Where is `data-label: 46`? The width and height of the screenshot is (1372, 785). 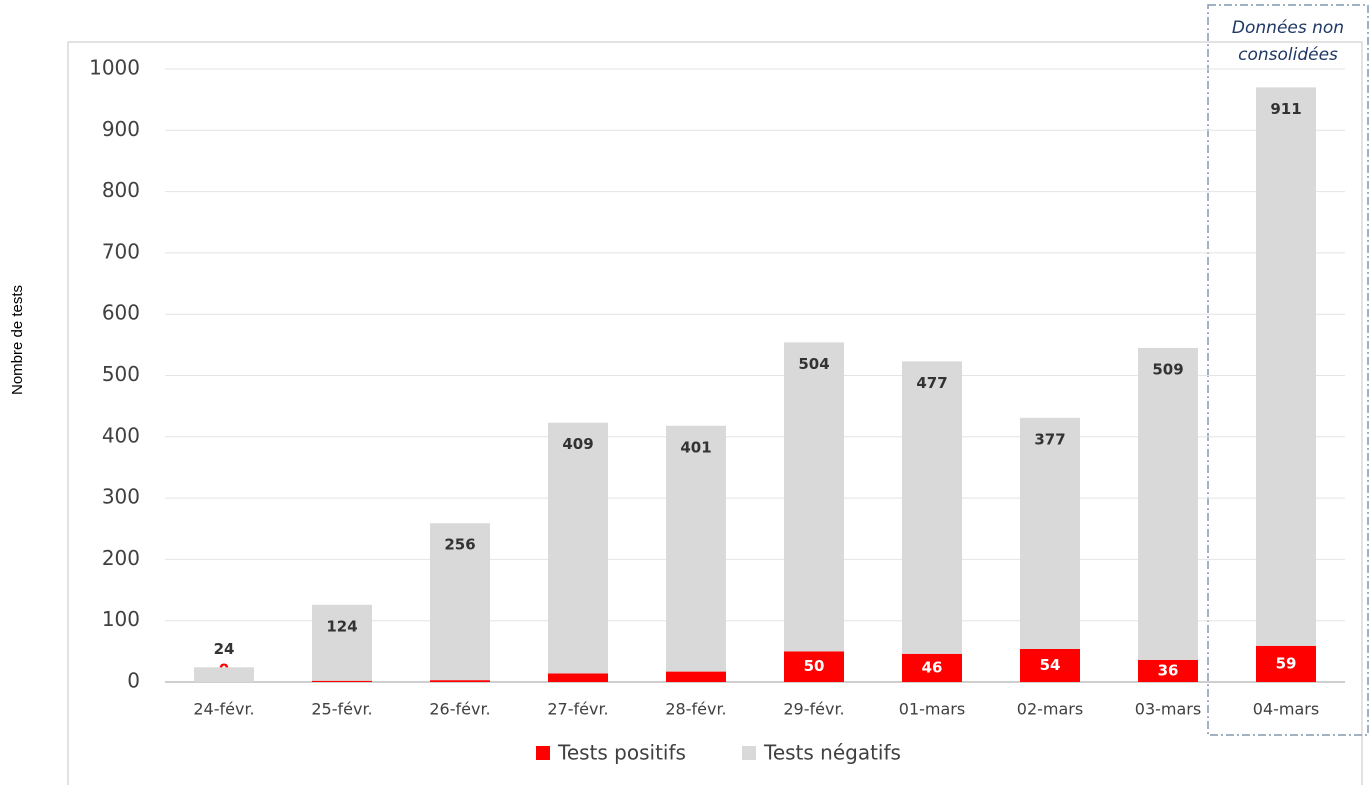
data-label: 46 is located at coordinates (932, 667).